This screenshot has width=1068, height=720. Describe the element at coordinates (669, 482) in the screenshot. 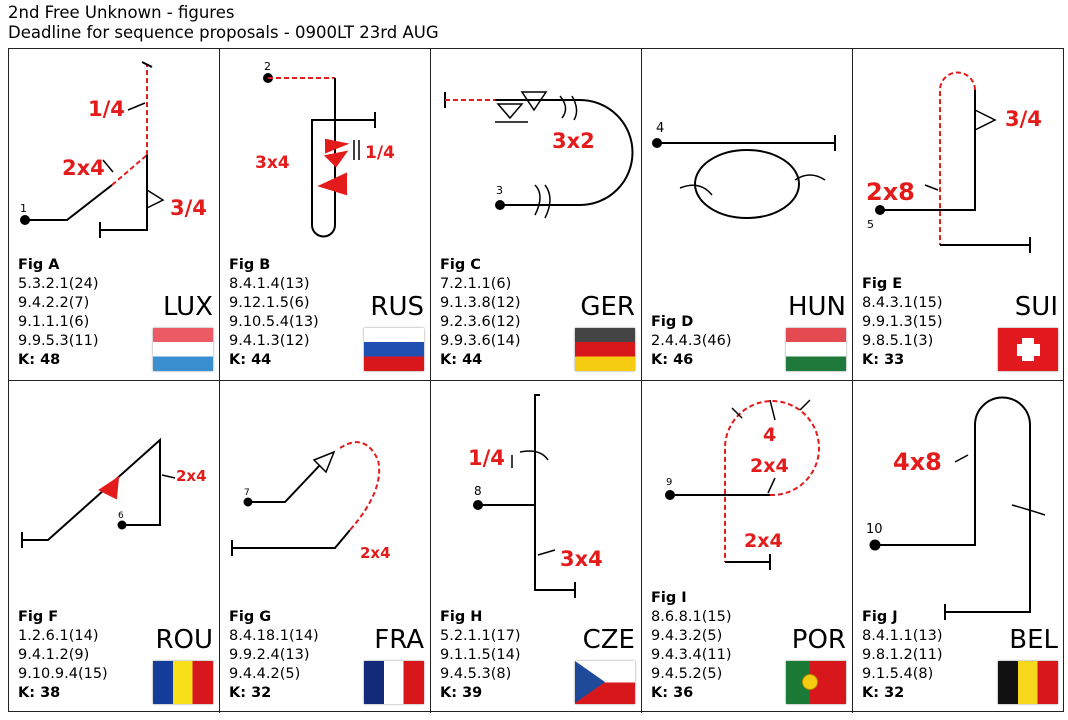

I see `start-number: 9` at that location.